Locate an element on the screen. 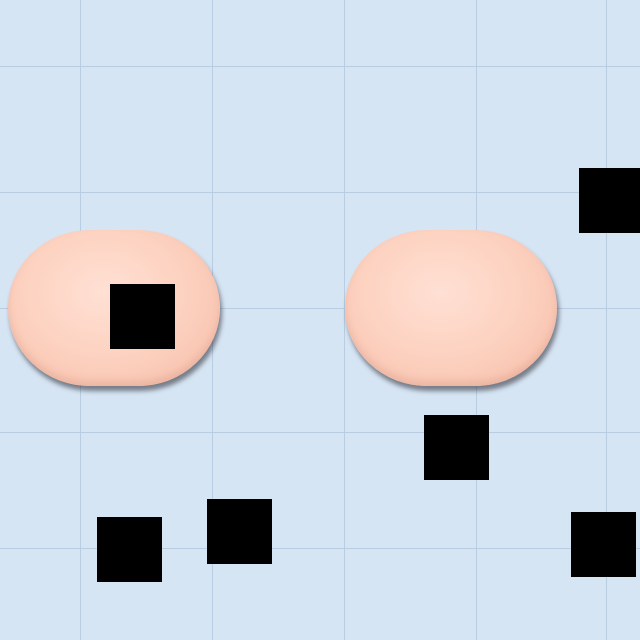  tablet-back is located at coordinates (451, 308).